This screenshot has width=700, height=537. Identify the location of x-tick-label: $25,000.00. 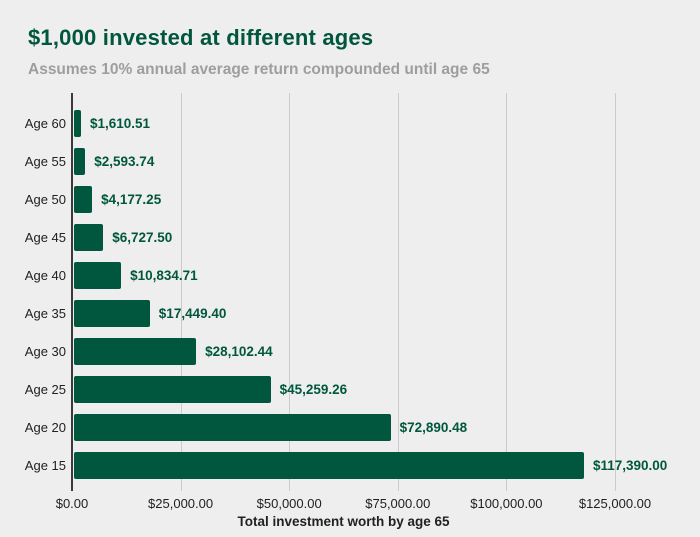
(181, 503).